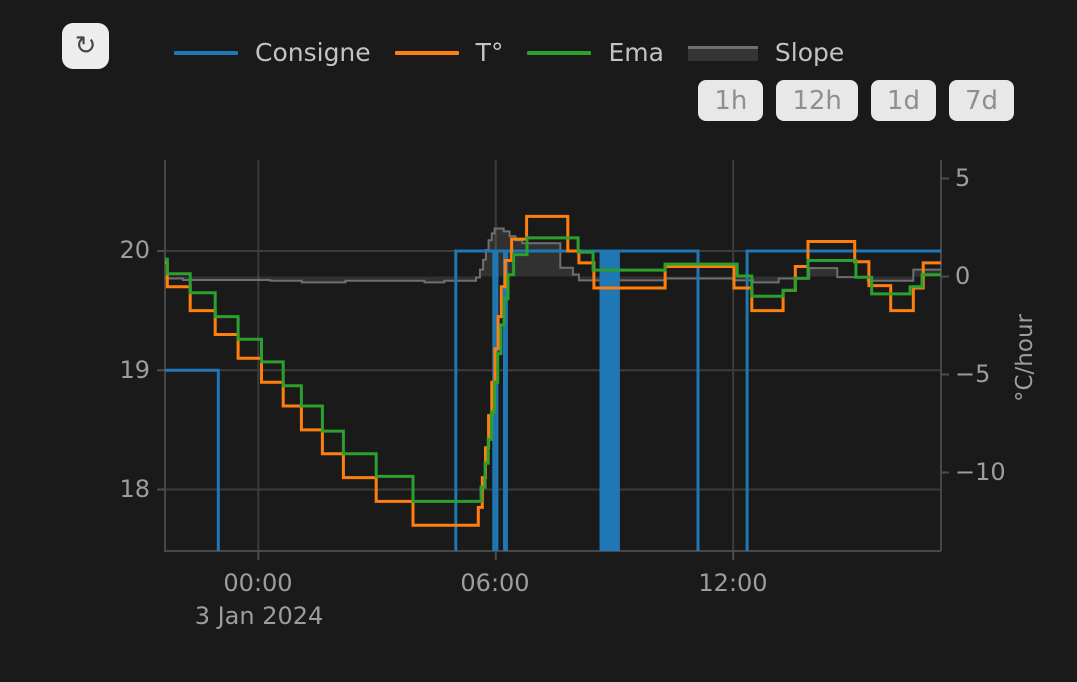  Describe the element at coordinates (134, 489) in the screenshot. I see `y-left-tick-18: 18` at that location.